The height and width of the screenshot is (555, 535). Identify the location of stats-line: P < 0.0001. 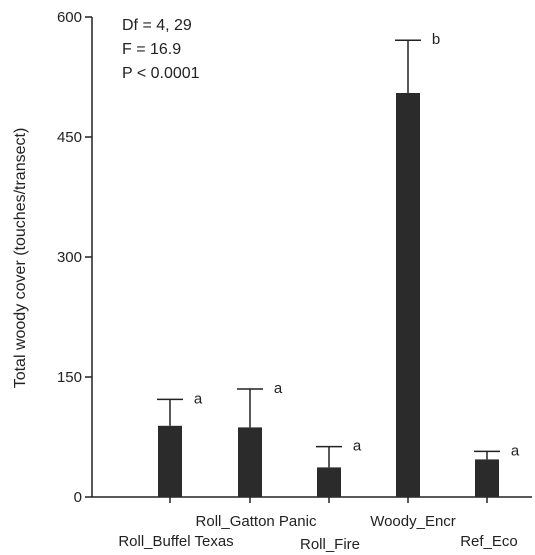
(161, 73).